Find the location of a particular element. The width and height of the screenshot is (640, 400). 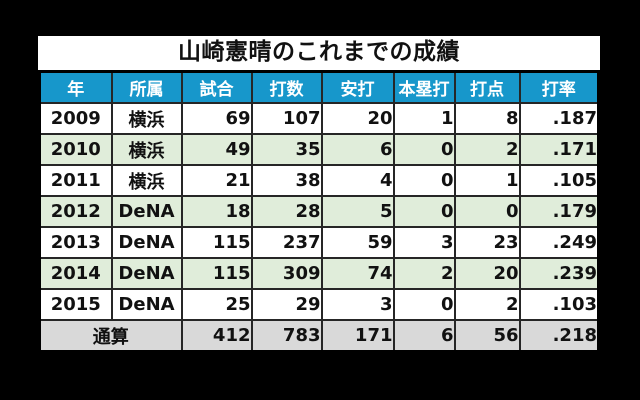

table-row: 2009 横浜 69 107 20 1 8 .187 is located at coordinates (319, 118).